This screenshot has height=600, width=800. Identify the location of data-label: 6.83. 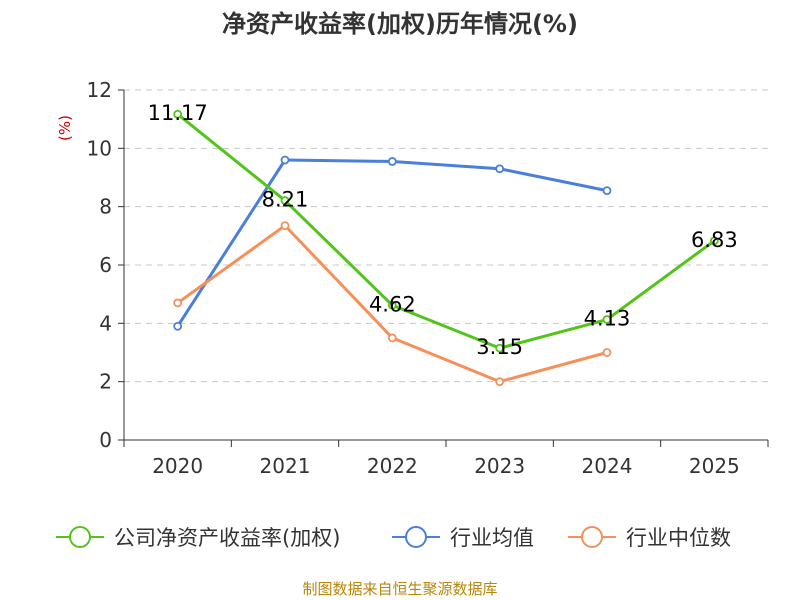
(714, 240).